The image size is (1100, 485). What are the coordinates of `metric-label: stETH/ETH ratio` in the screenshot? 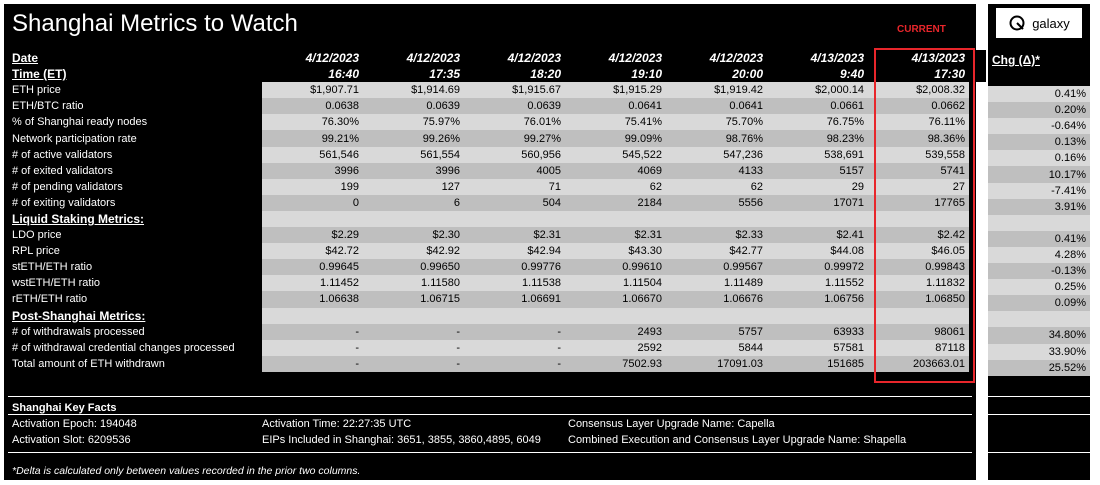 It's located at (135, 267).